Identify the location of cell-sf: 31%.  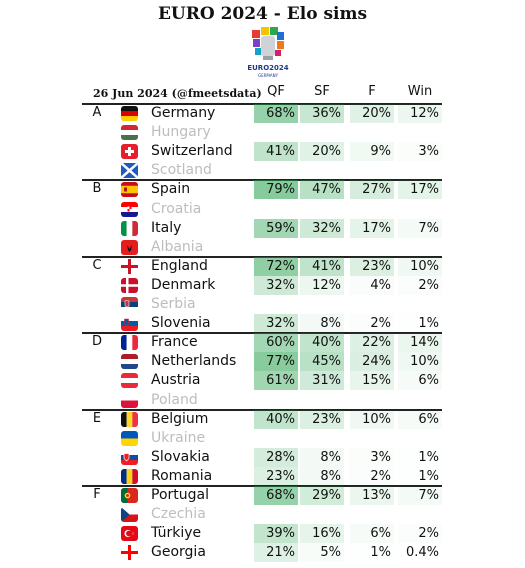
(322, 381).